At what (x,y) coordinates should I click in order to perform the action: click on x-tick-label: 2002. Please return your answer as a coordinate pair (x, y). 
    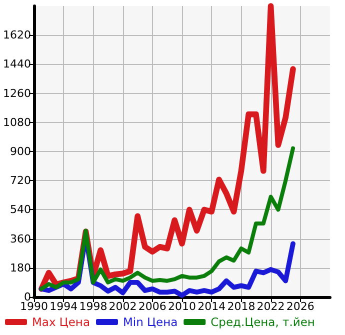
    Looking at the image, I should click on (122, 306).